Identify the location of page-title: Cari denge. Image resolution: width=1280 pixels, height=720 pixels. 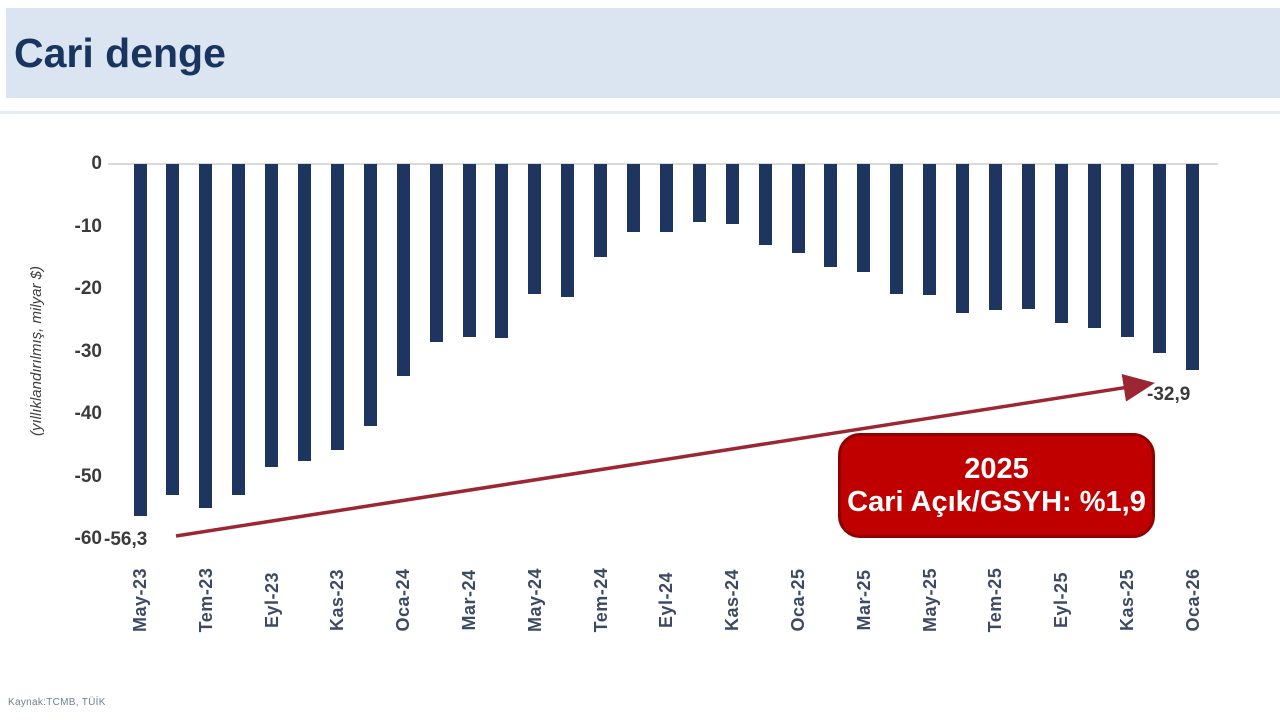
(120, 52).